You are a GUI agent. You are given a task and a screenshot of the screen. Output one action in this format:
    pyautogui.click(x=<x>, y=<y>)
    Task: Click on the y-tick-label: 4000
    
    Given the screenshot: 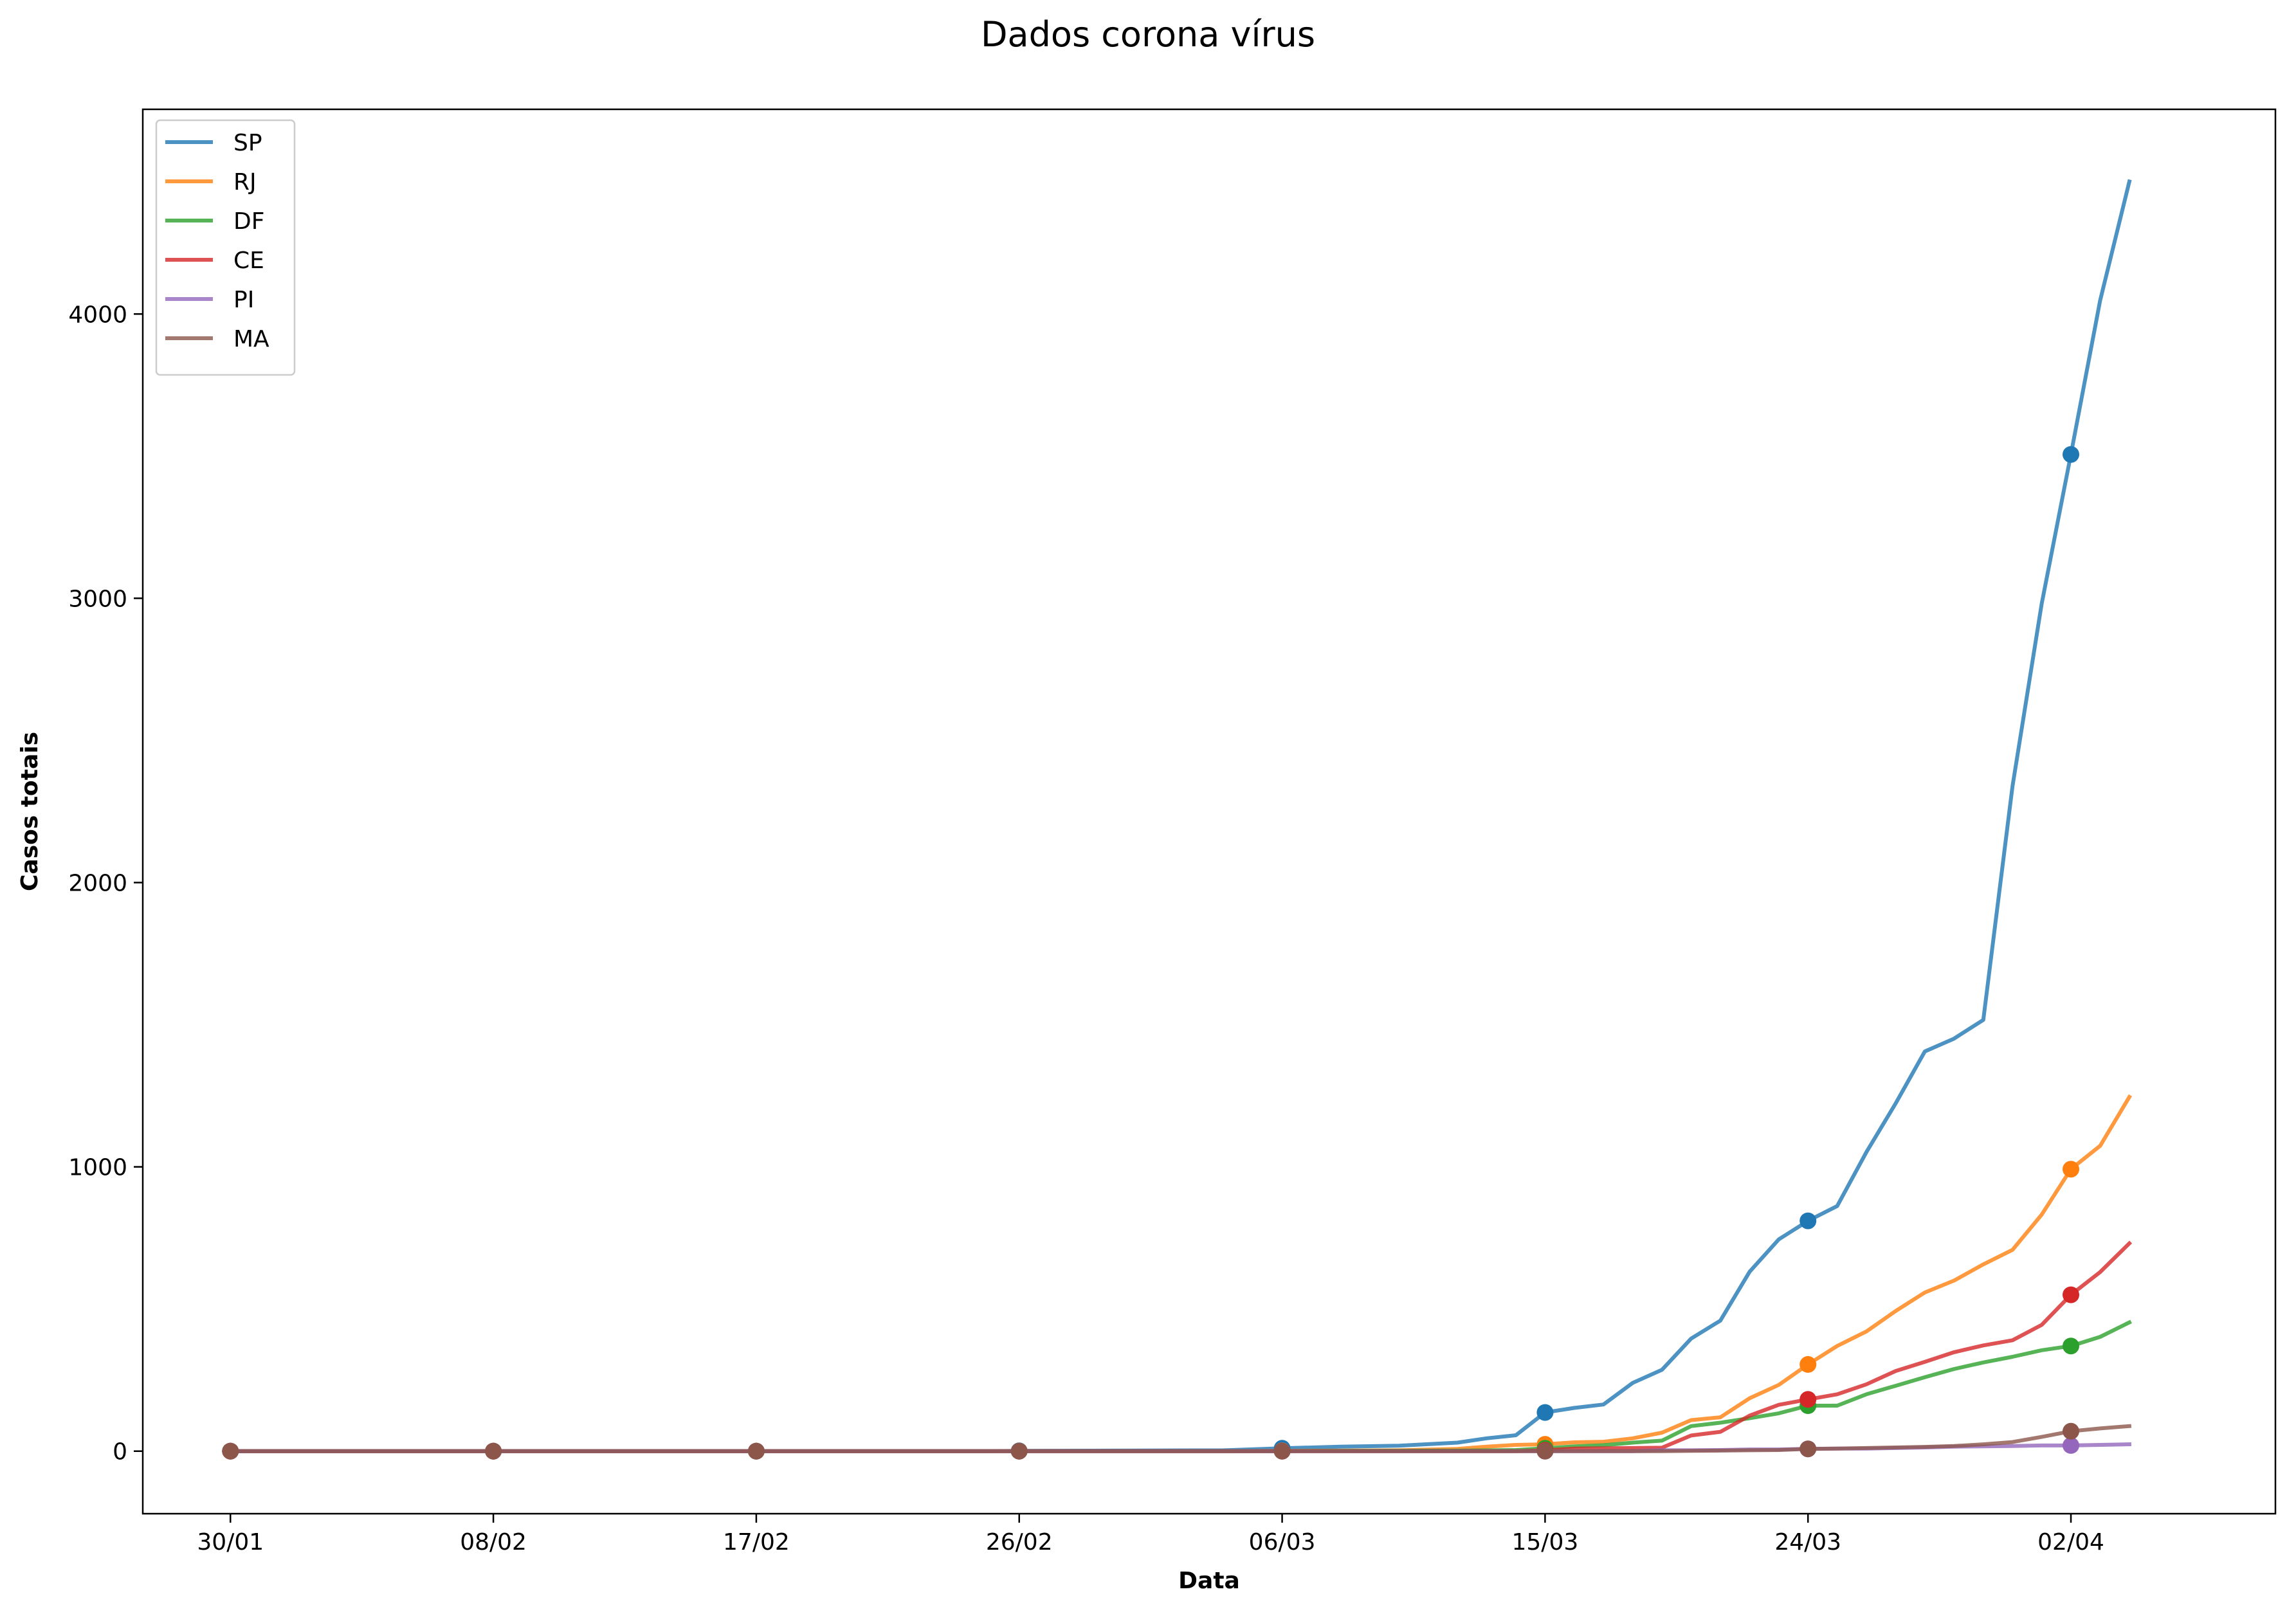 What is the action you would take?
    pyautogui.click(x=97, y=315)
    